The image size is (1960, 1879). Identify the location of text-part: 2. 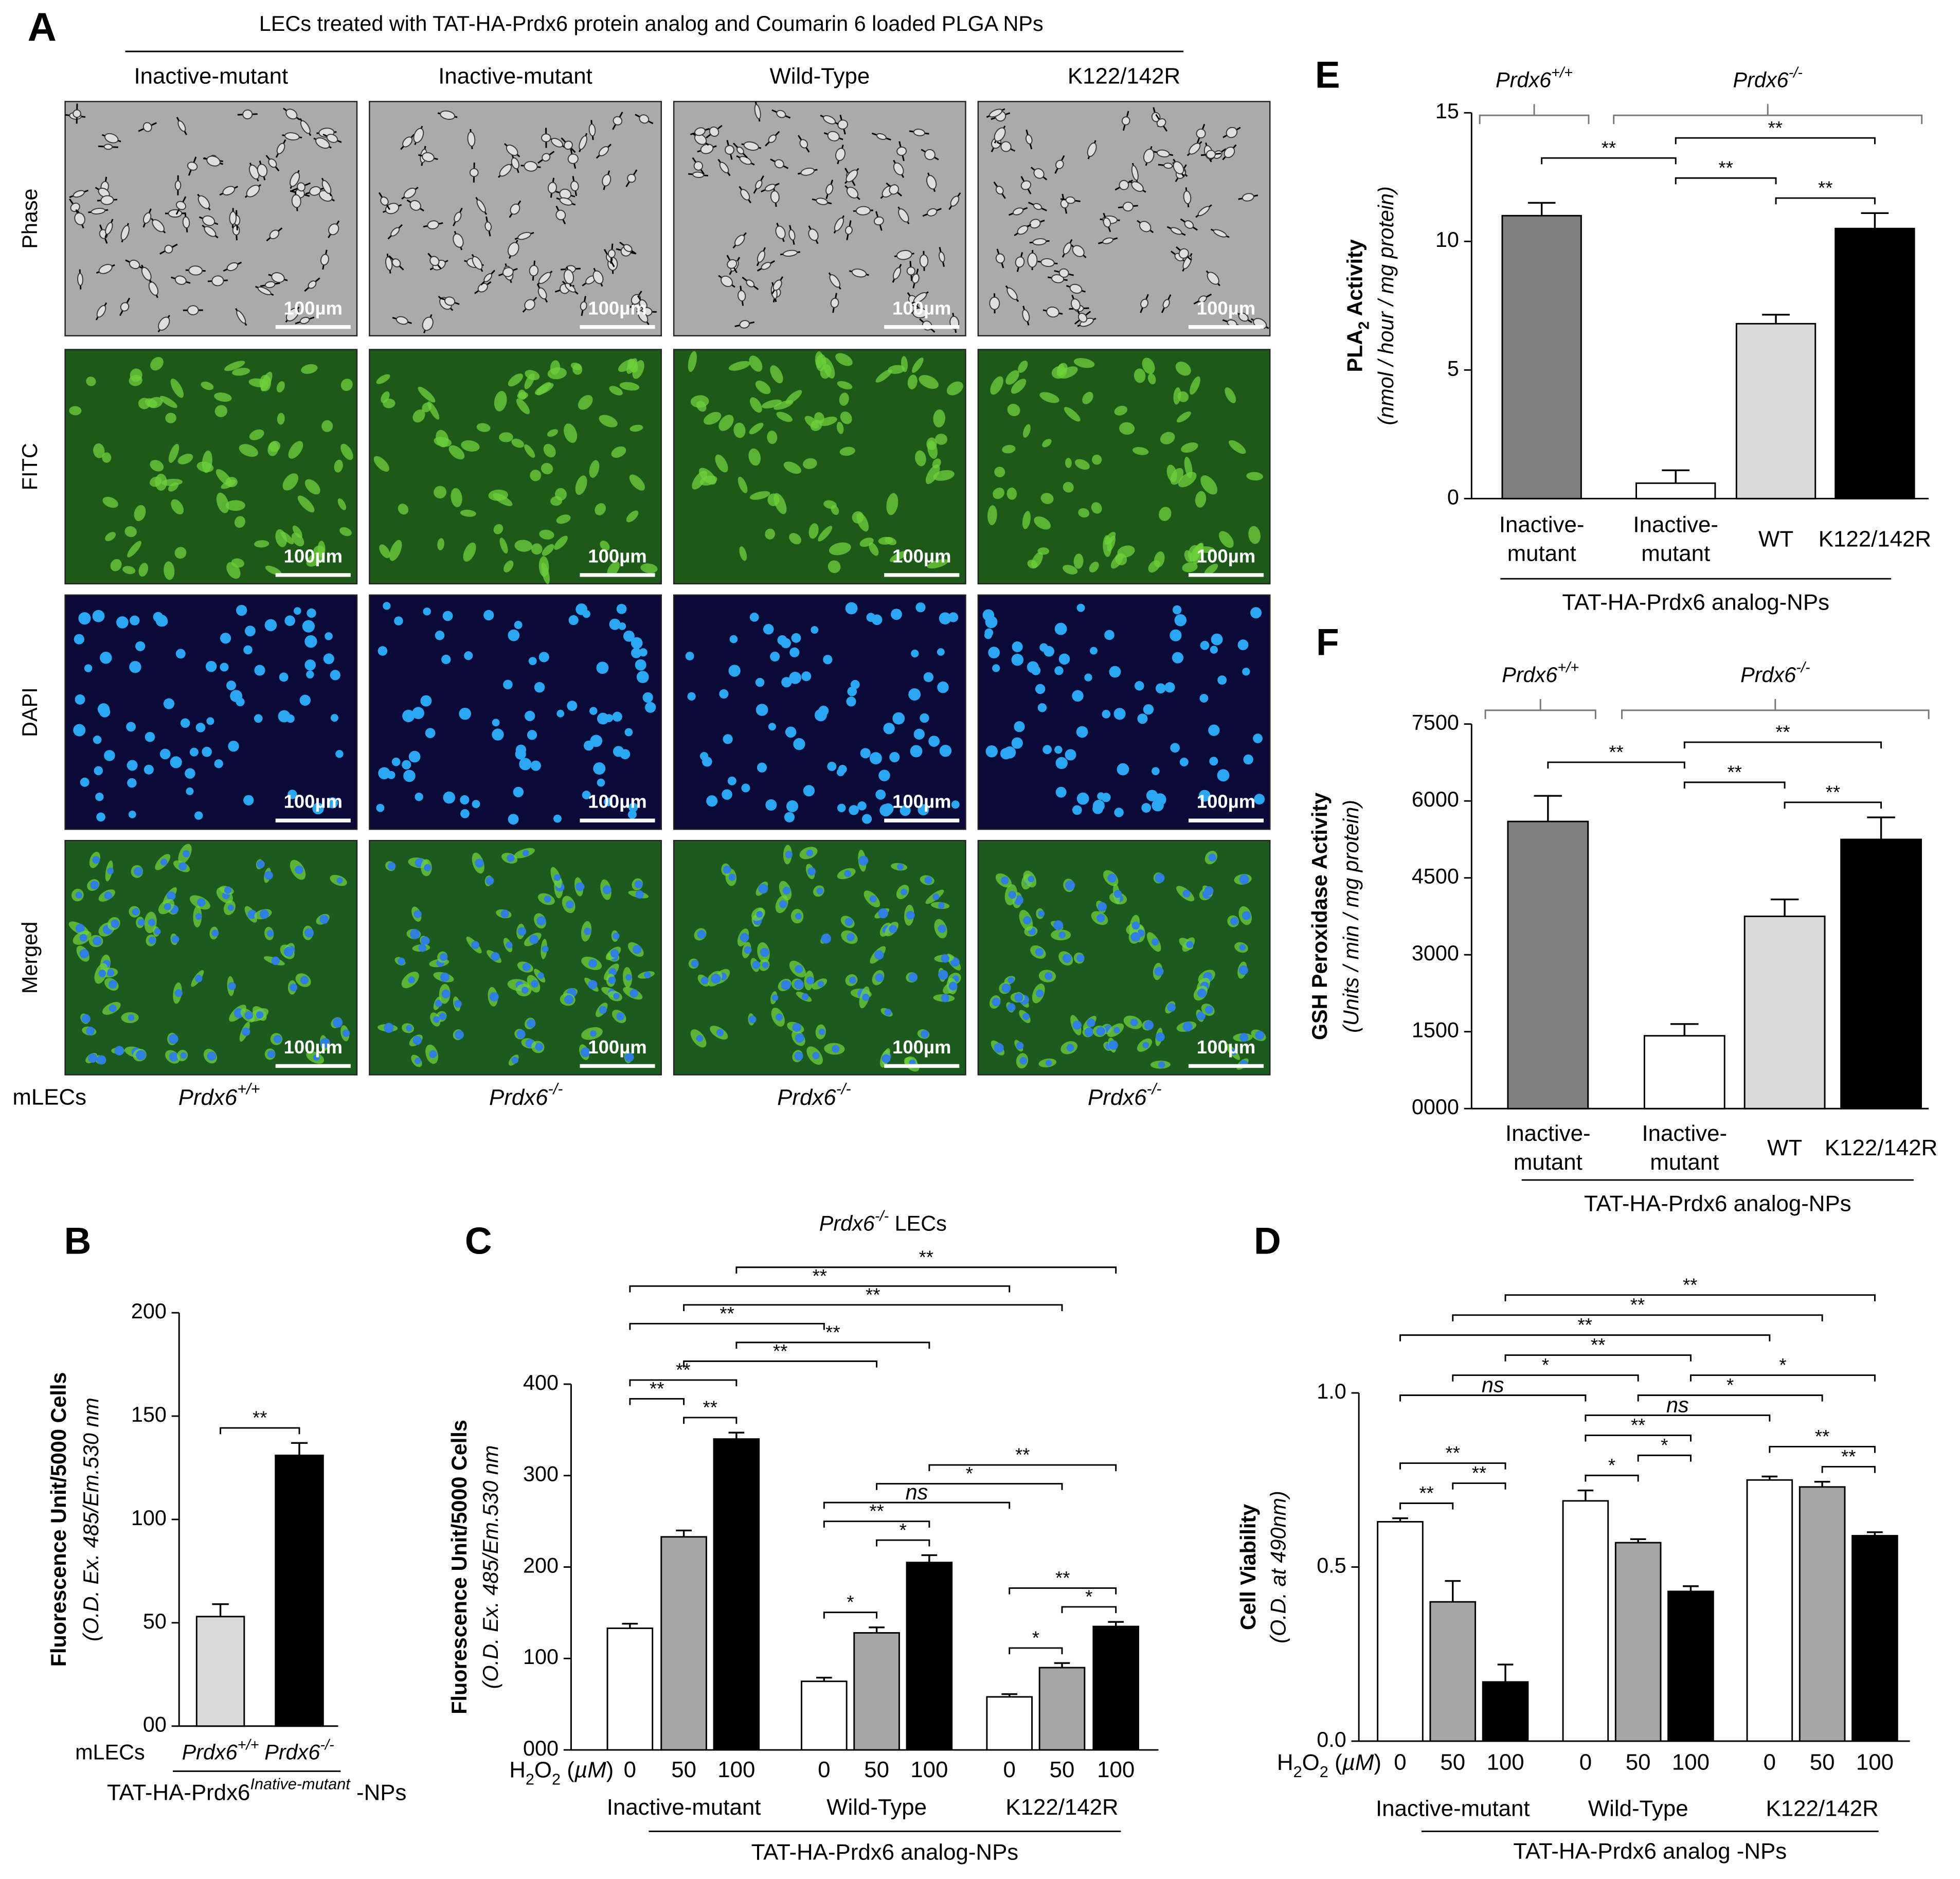
(1297, 1771).